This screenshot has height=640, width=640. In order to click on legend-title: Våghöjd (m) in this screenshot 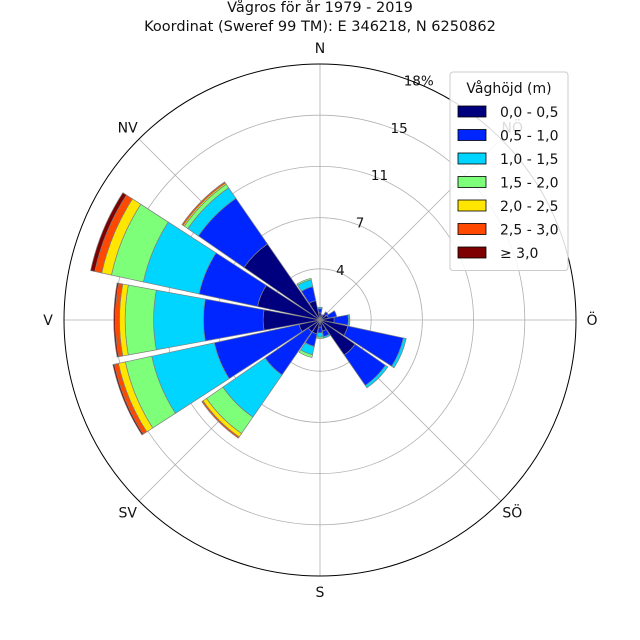, I will do `click(508, 88)`.